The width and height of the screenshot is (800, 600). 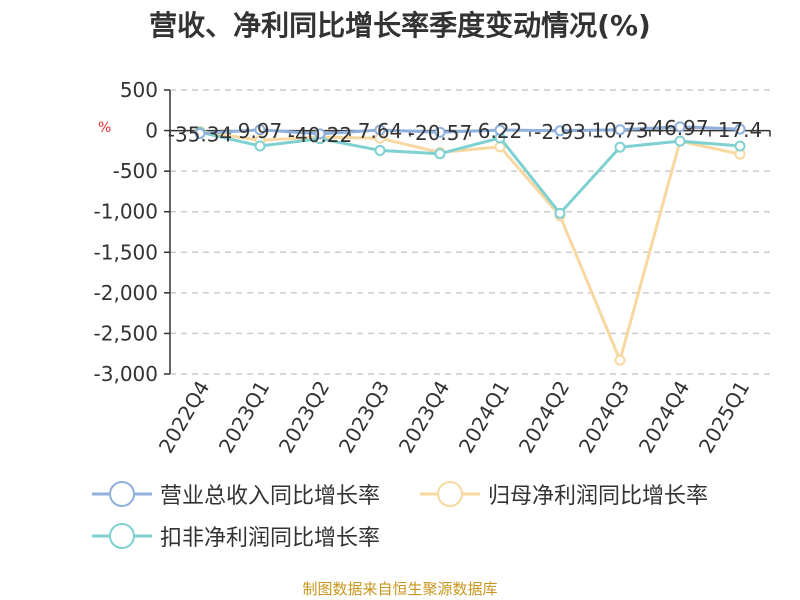 I want to click on data-label: -35.34, so click(x=200, y=134).